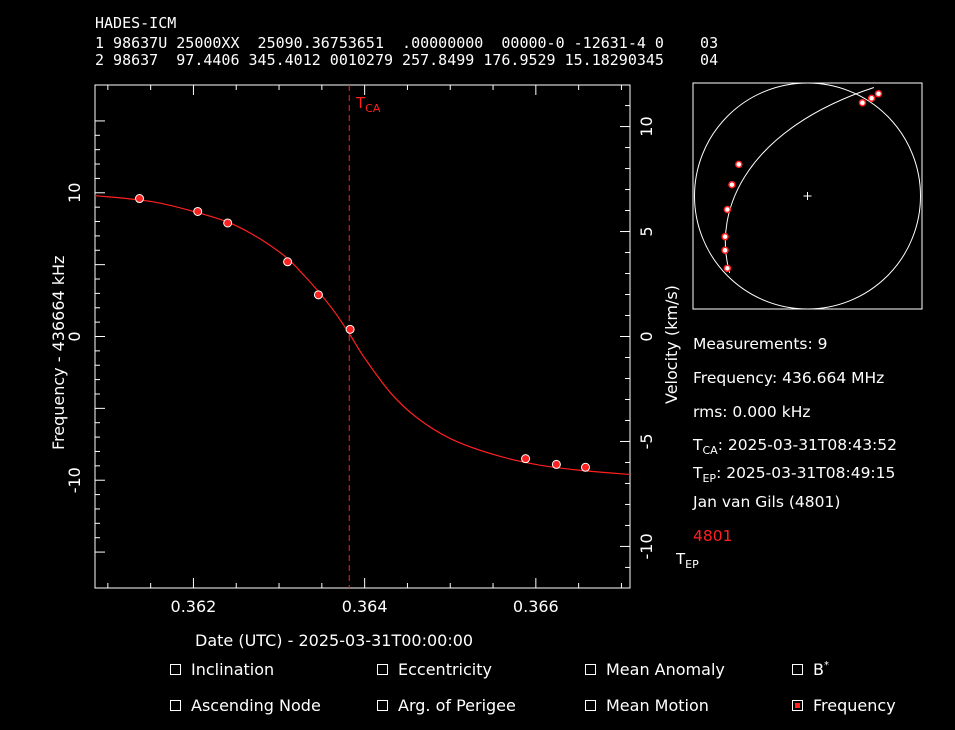  What do you see at coordinates (767, 502) in the screenshot?
I see `observer-name: Jan van Gils (4801)` at bounding box center [767, 502].